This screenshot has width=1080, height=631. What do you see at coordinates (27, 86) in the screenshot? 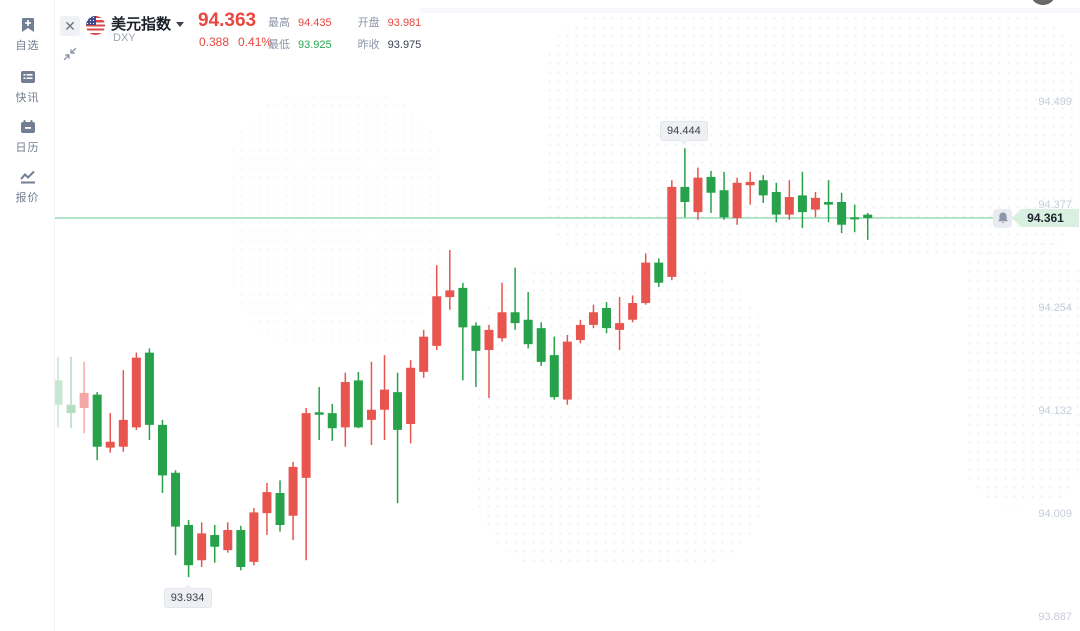
I see `sidebar-item-news: 快讯` at bounding box center [27, 86].